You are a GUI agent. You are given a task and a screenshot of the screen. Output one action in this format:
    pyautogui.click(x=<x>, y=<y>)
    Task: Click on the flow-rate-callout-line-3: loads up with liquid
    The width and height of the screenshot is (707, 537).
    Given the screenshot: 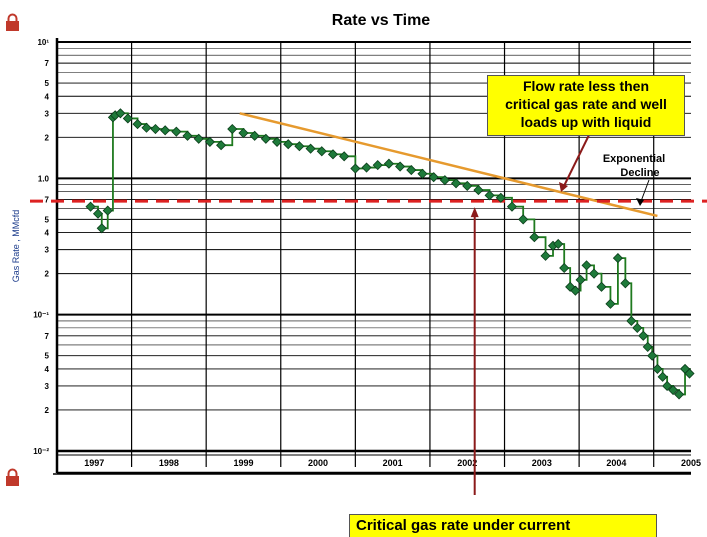 What is the action you would take?
    pyautogui.click(x=586, y=122)
    